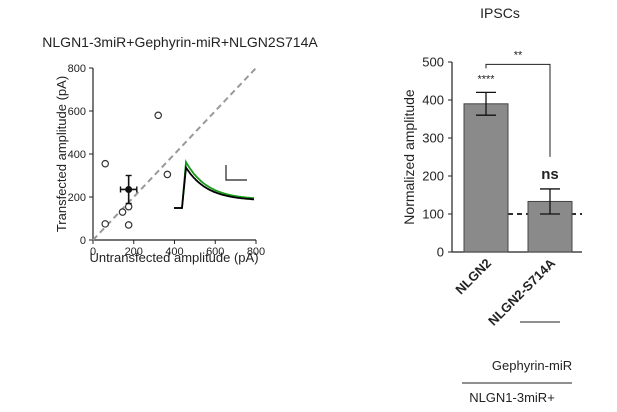  Describe the element at coordinates (77, 69) in the screenshot. I see `scatter-y-tick-label: 800` at that location.